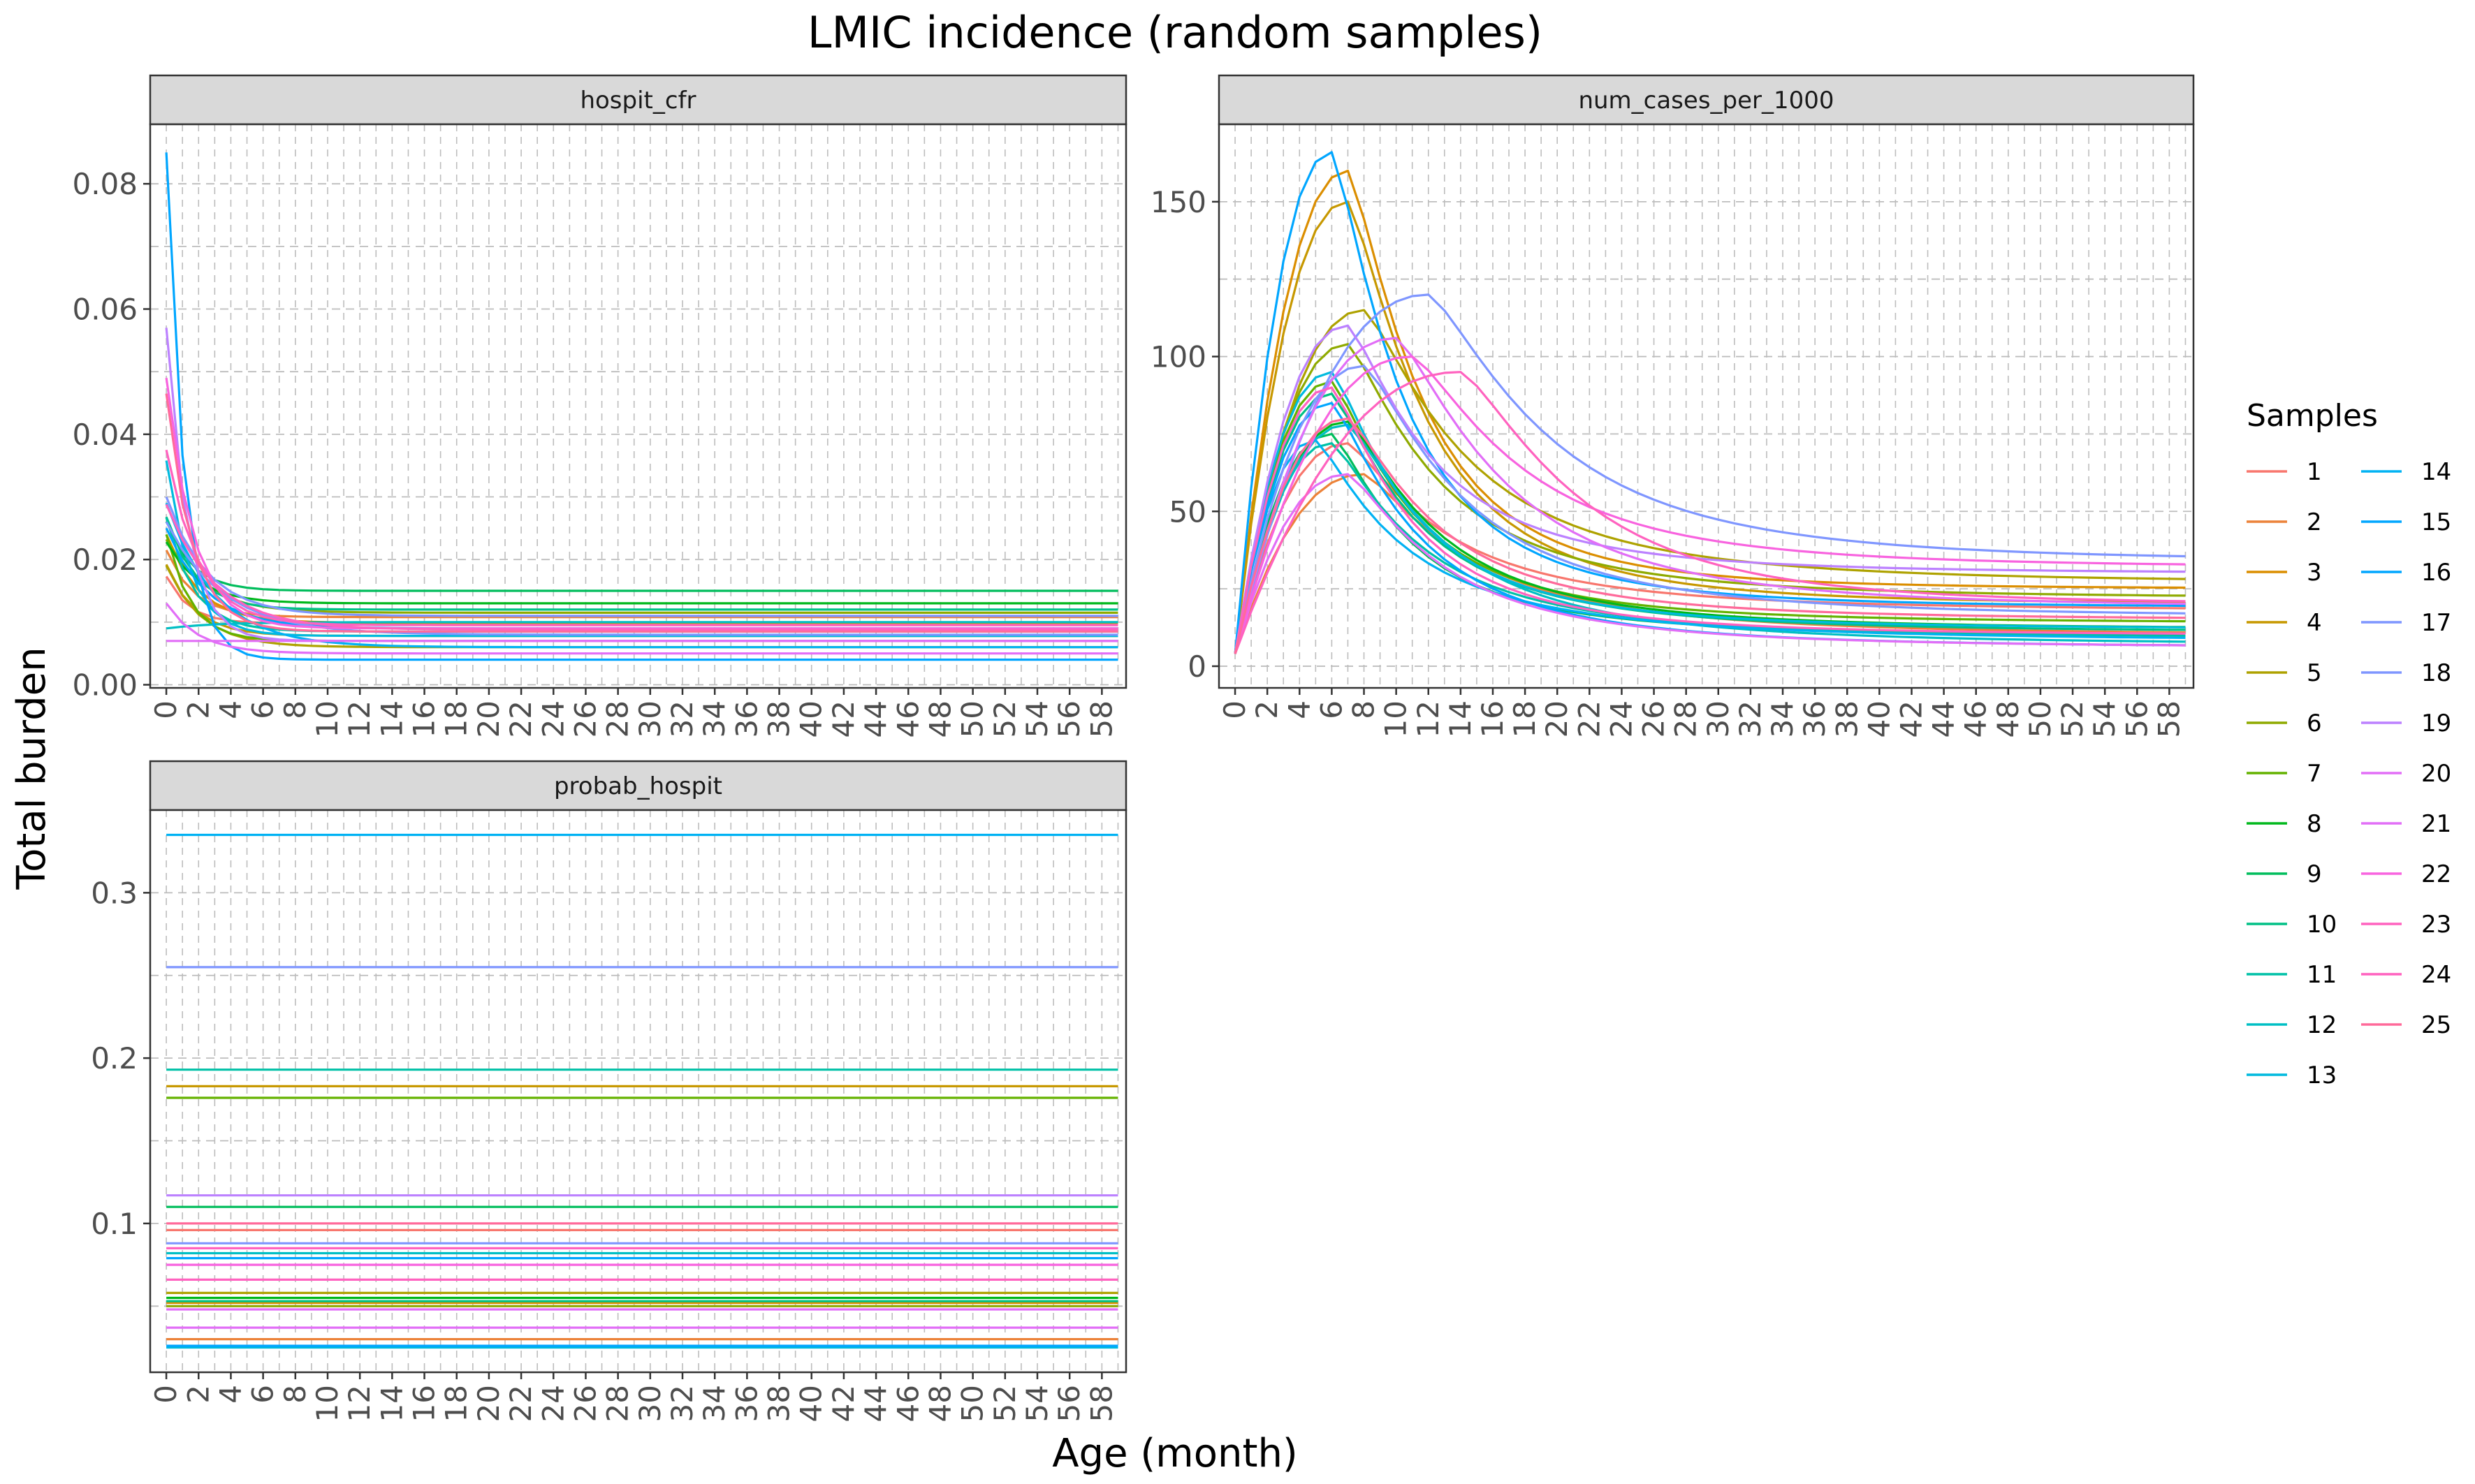 Image resolution: width=2475 pixels, height=1484 pixels. What do you see at coordinates (424, 1403) in the screenshot?
I see `x-tick-label: 16` at bounding box center [424, 1403].